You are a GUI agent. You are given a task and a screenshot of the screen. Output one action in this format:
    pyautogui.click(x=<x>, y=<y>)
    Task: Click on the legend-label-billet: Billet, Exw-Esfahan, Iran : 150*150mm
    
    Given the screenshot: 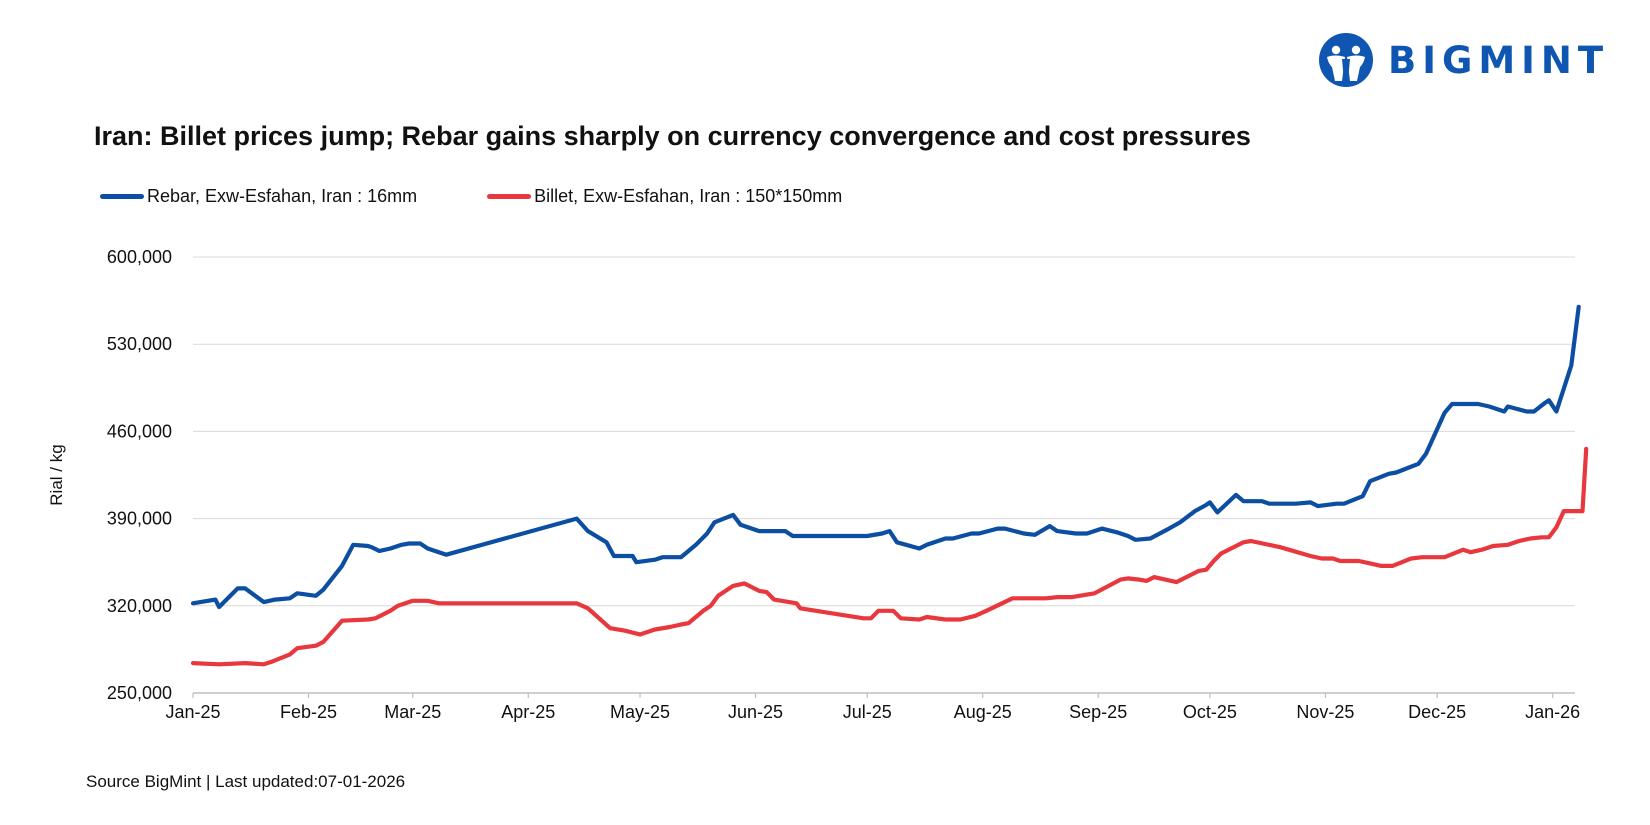 What is the action you would take?
    pyautogui.click(x=688, y=196)
    